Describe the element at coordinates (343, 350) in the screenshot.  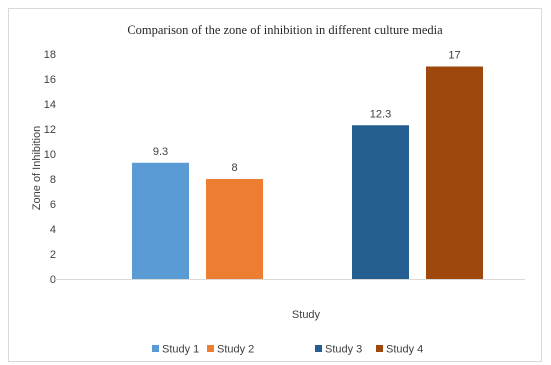
I see `legend-entry-label: Study 3` at that location.